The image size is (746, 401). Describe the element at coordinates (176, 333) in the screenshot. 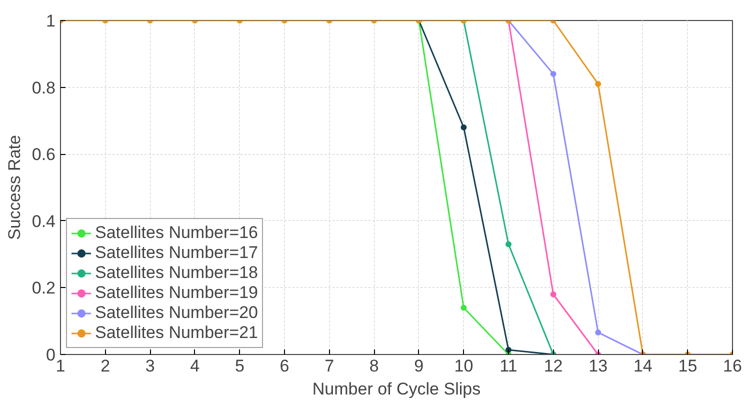

I see `legend-label: Satellites Number=21` at that location.